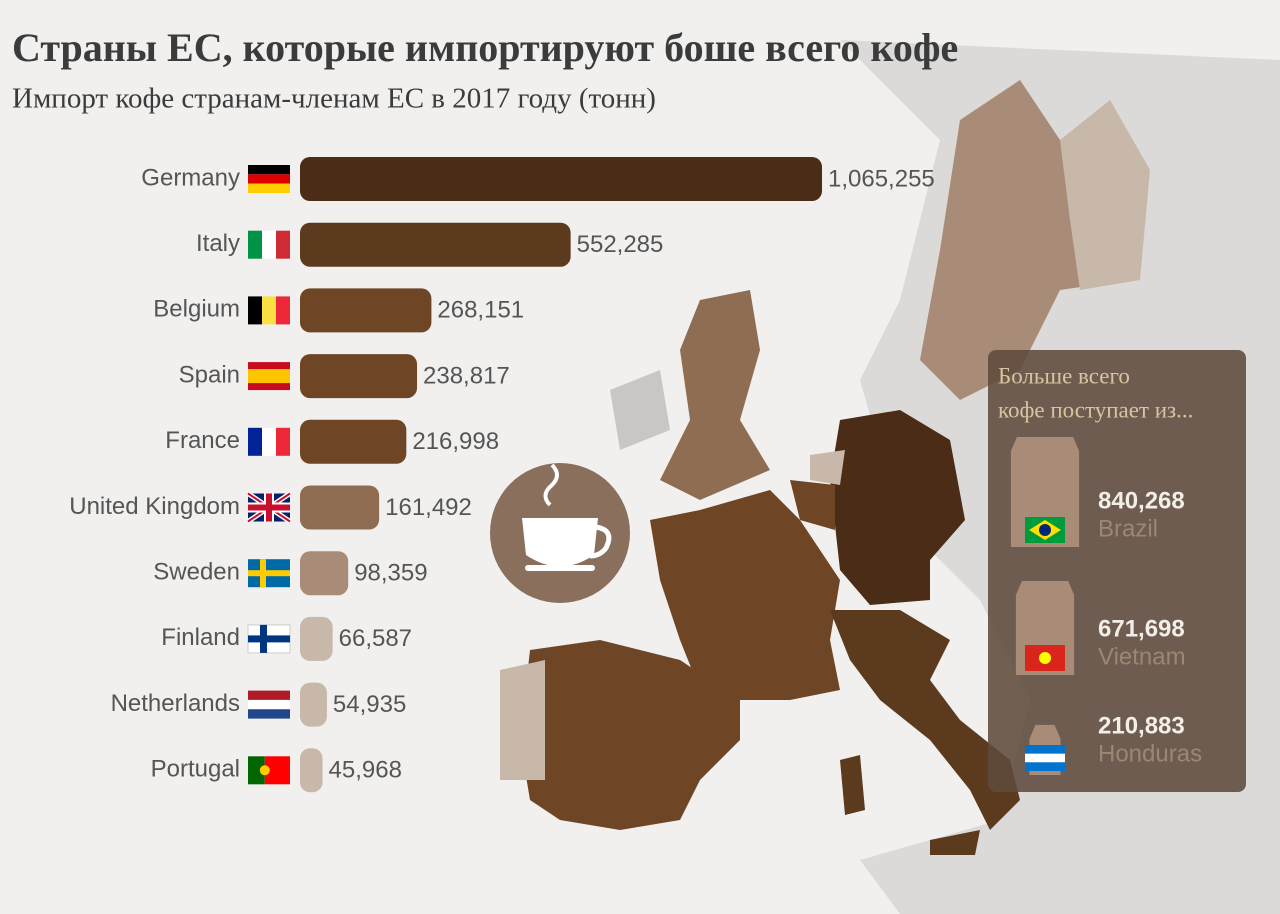 This screenshot has width=1280, height=914. Describe the element at coordinates (196, 309) in the screenshot. I see `category-label: Belgium` at that location.